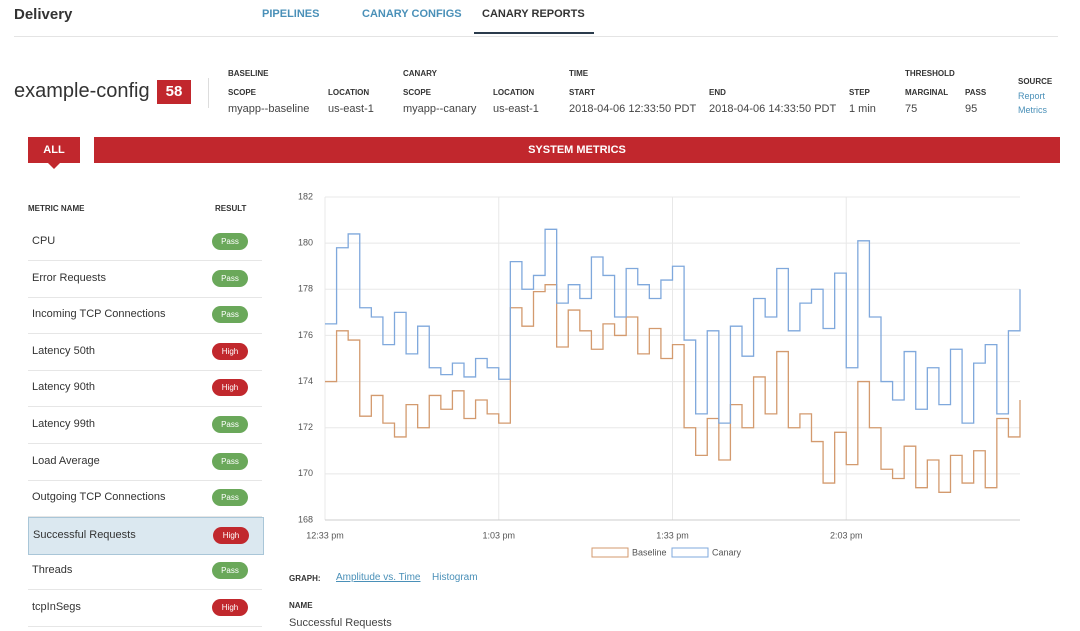 The width and height of the screenshot is (1080, 631). I want to click on metric-name: Error Requests, so click(69, 277).